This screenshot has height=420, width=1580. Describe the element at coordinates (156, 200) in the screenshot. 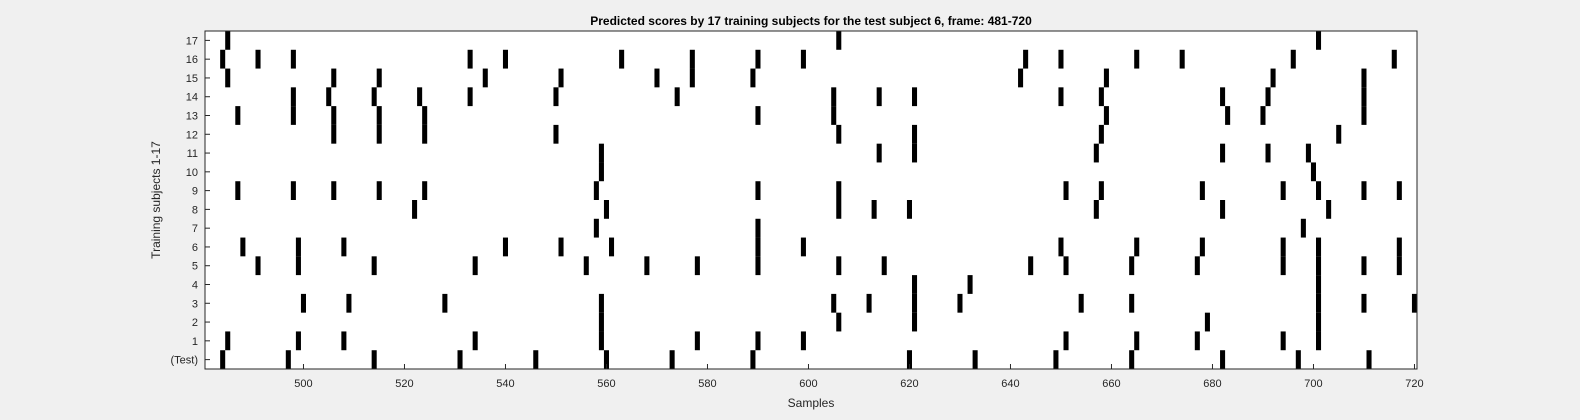

I see `y-axis-label: Training subjects 1-17` at that location.